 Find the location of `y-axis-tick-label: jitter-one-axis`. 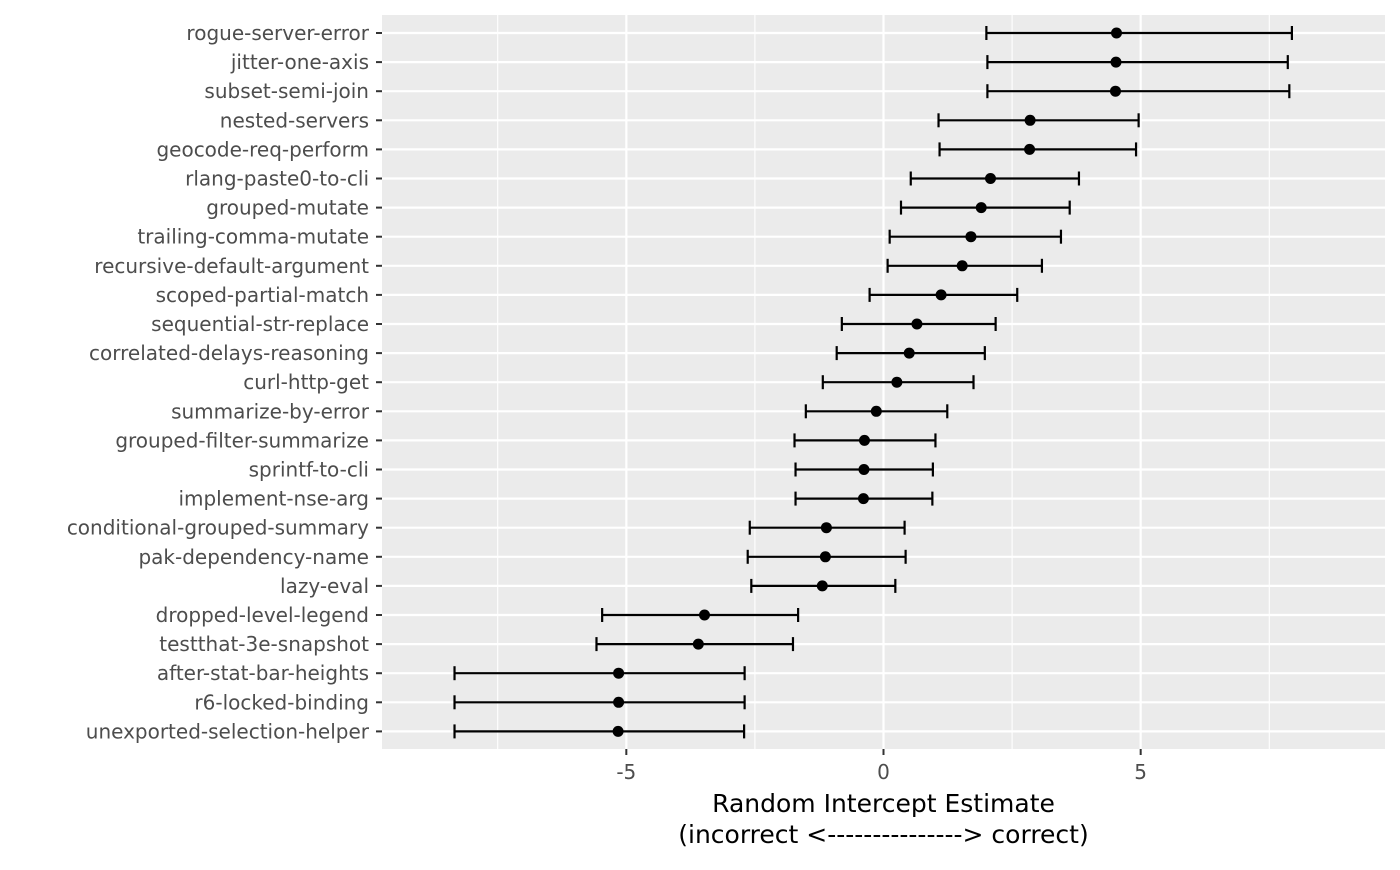

y-axis-tick-label: jitter-one-axis is located at coordinates (299, 62).